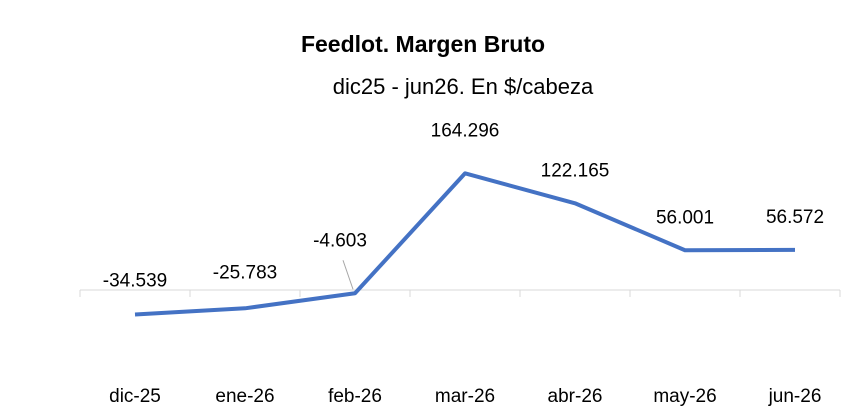 This screenshot has width=846, height=419. Describe the element at coordinates (465, 396) in the screenshot. I see `x-tick-label: mar-26` at that location.